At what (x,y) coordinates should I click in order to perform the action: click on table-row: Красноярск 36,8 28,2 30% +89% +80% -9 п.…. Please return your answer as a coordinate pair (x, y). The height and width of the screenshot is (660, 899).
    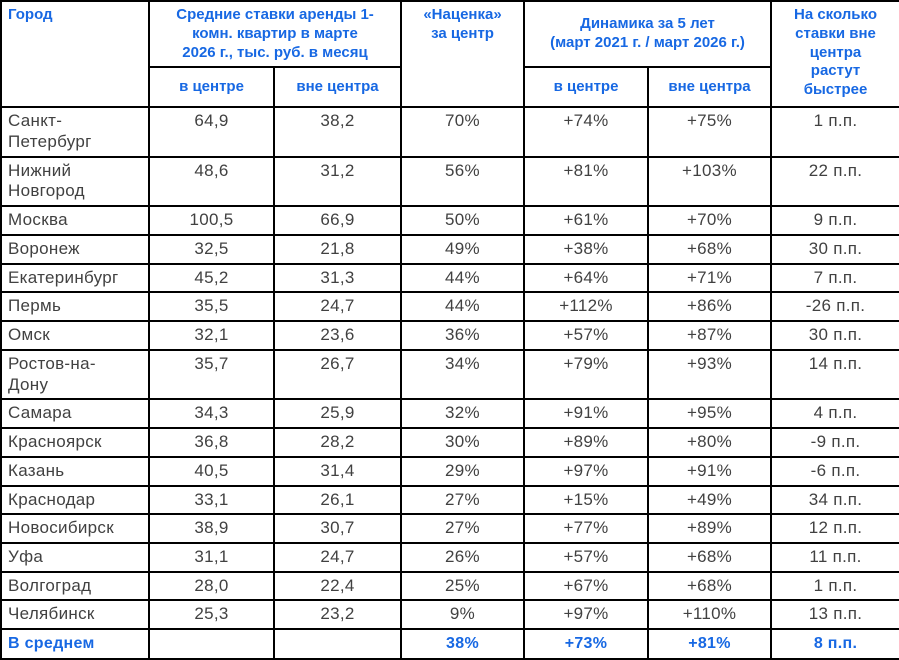
    Looking at the image, I should click on (449, 442).